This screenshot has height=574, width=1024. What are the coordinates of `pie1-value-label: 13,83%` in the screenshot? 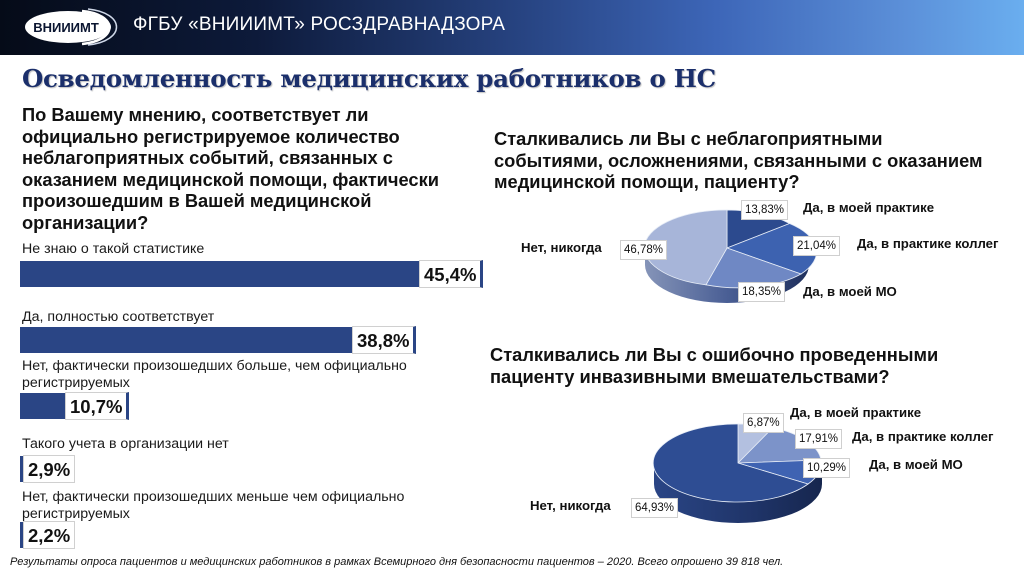 It's located at (765, 210).